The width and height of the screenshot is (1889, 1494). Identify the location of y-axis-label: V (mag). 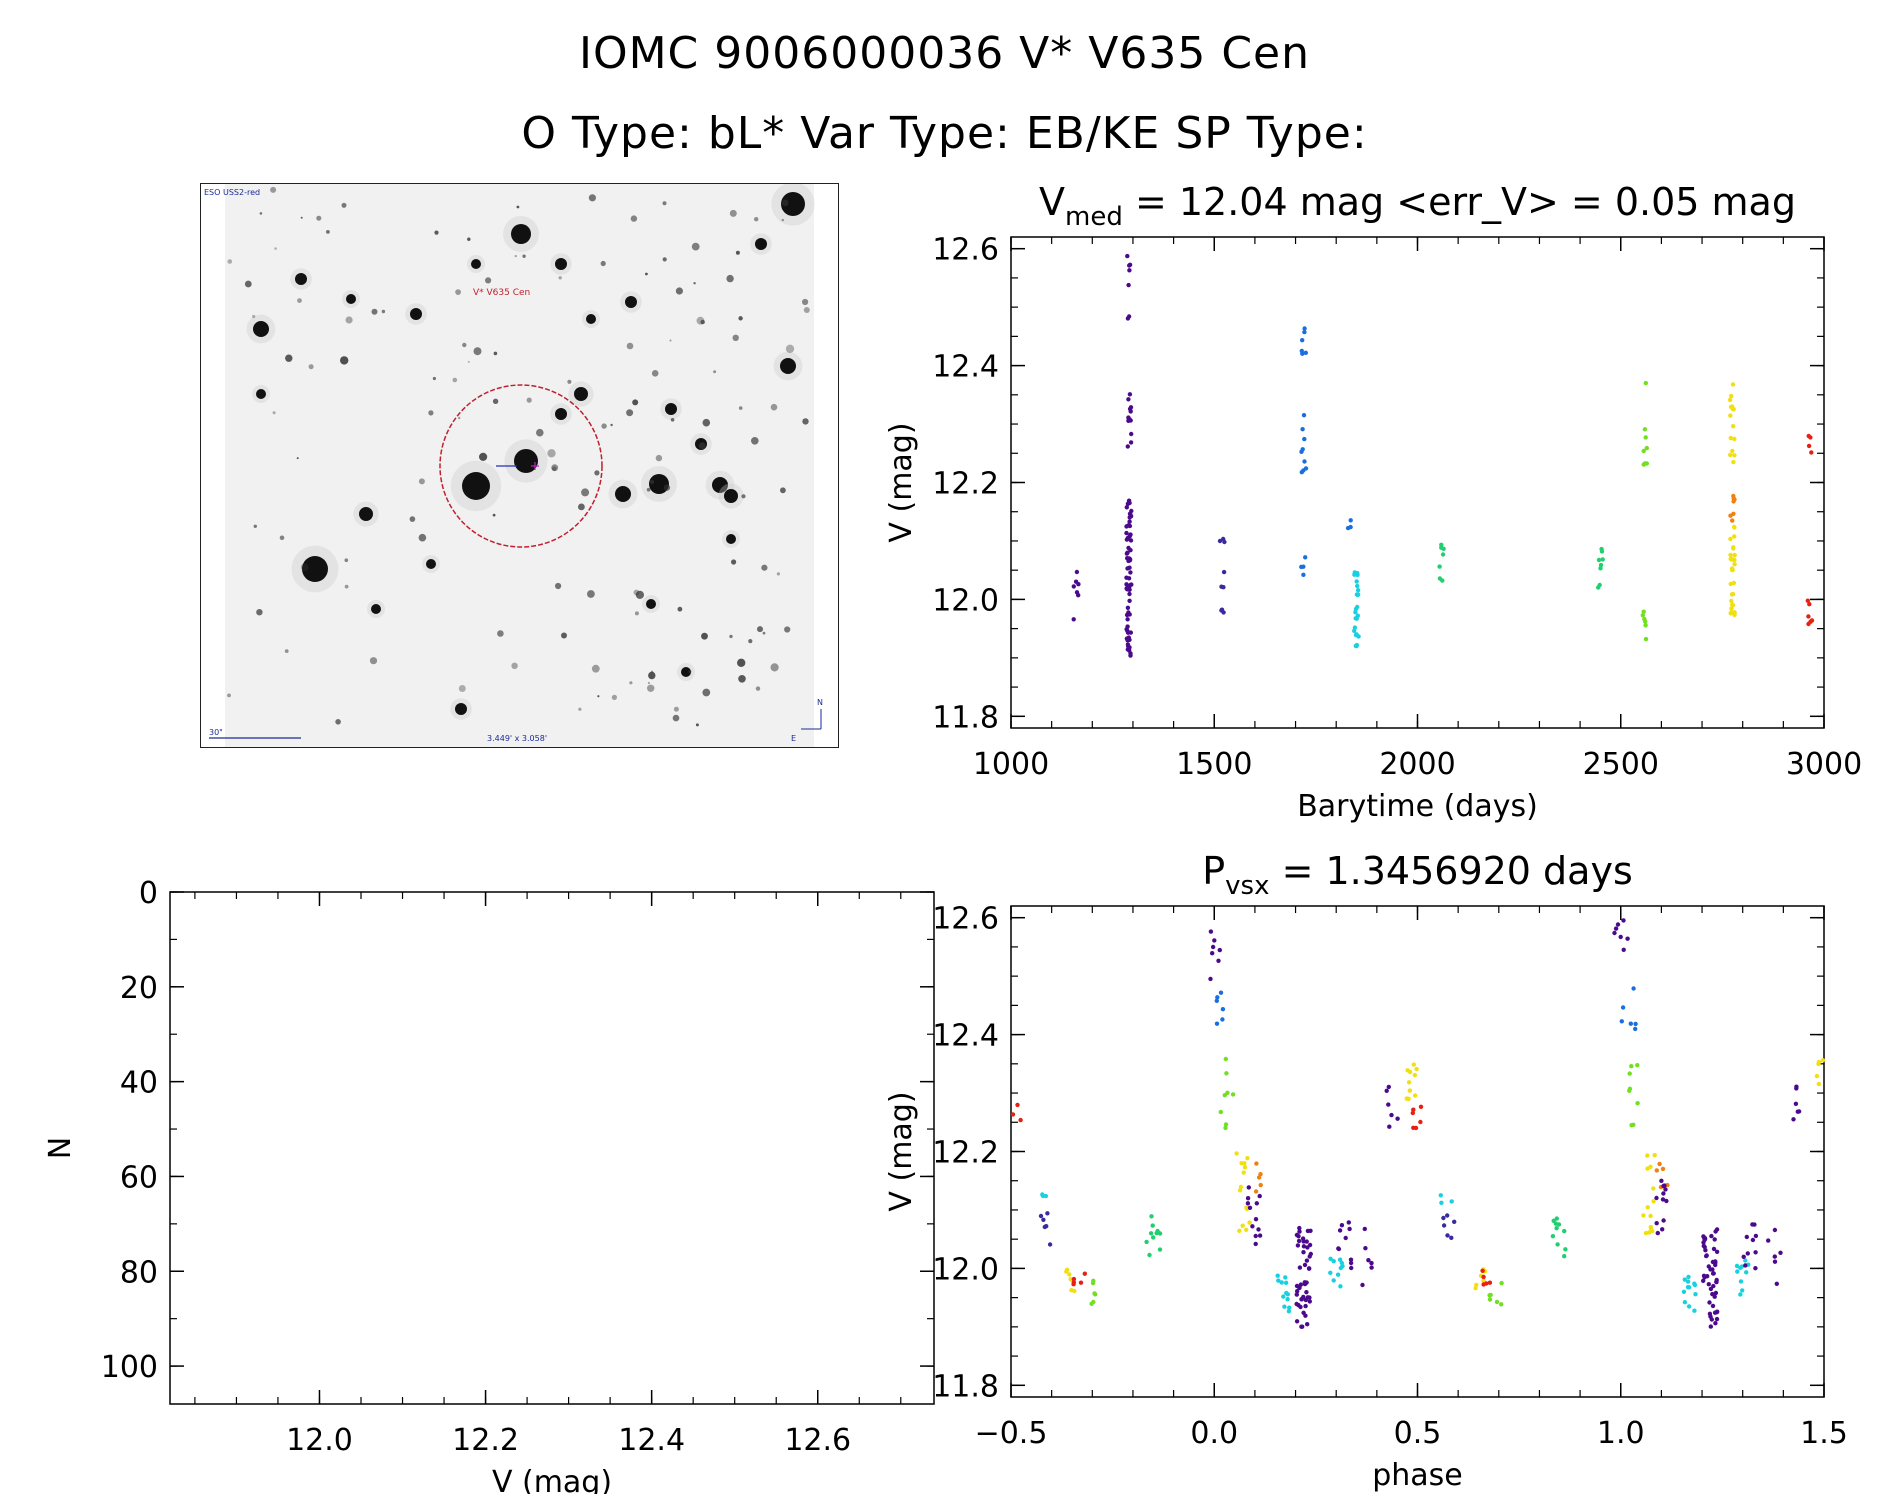
(901, 482).